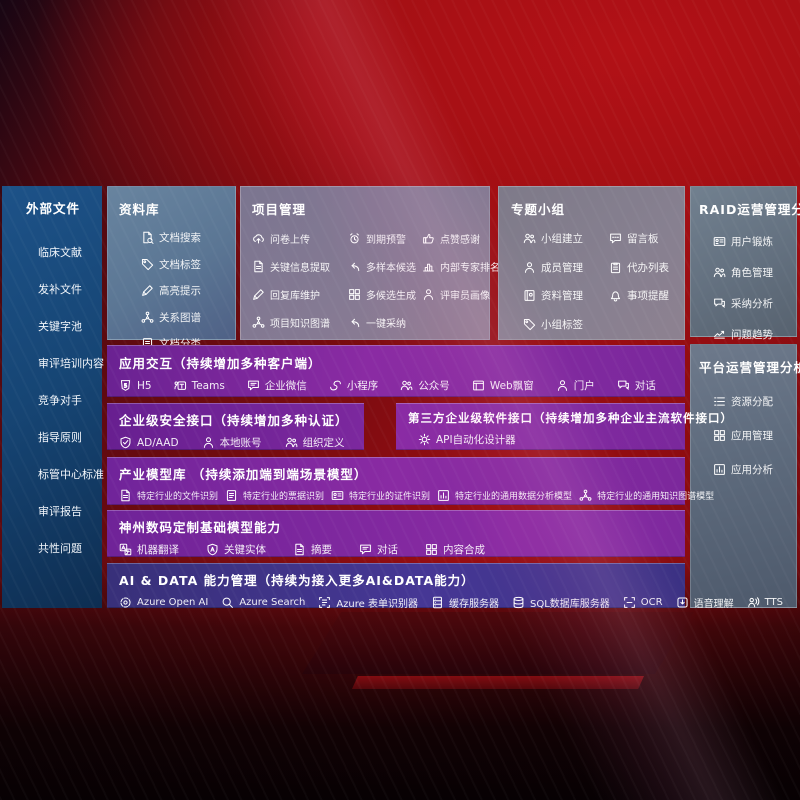 This screenshot has height=800, width=800. Describe the element at coordinates (227, 602) in the screenshot. I see `search-icon` at that location.